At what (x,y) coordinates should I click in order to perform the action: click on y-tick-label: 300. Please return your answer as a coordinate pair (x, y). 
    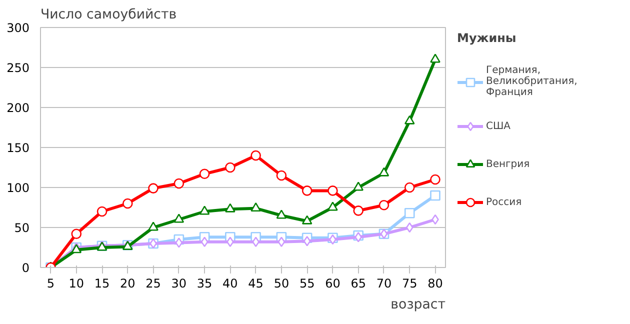
    Looking at the image, I should click on (18, 28).